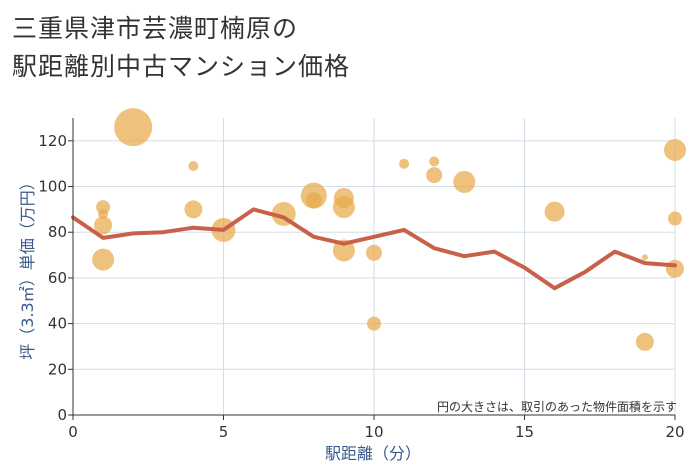 Image resolution: width=700 pixels, height=470 pixels. Describe the element at coordinates (373, 432) in the screenshot. I see `x-tick-label: 10` at that location.